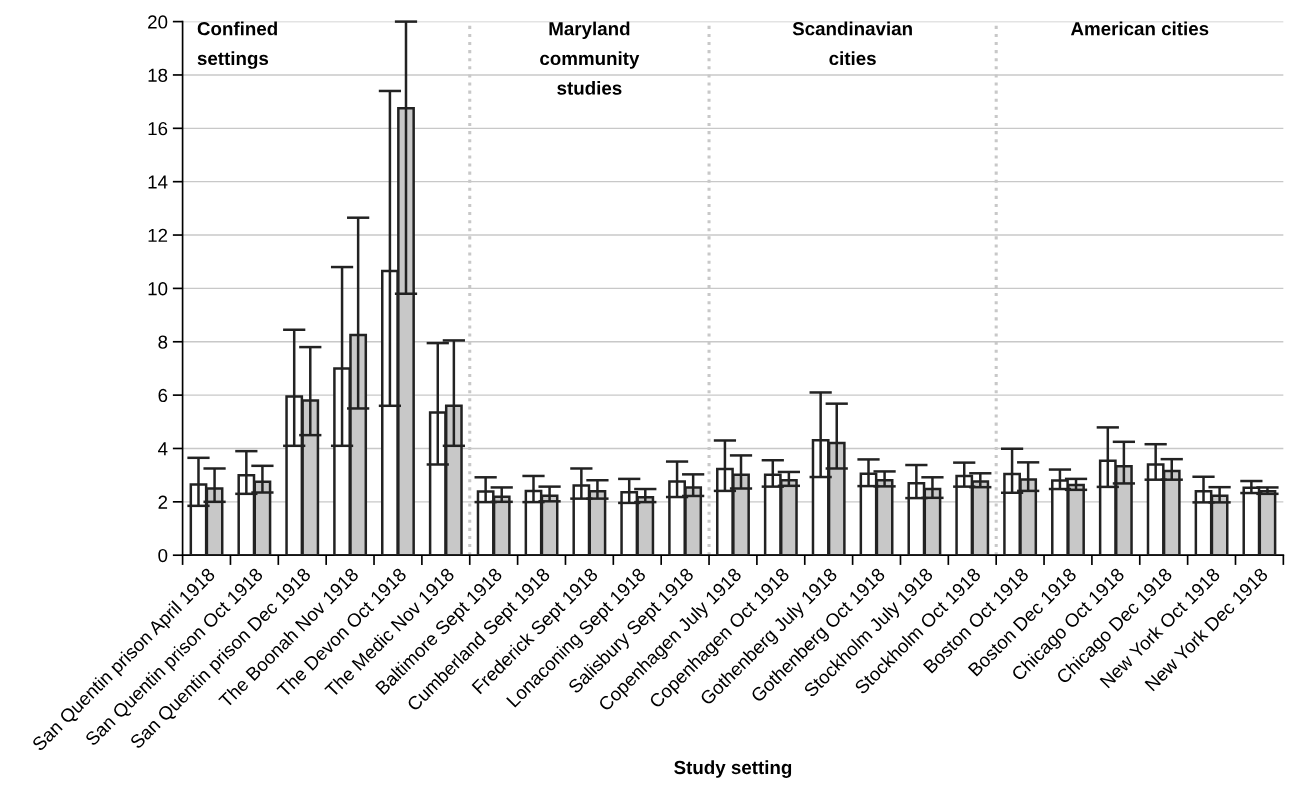 The height and width of the screenshot is (800, 1295). What do you see at coordinates (158, 22) in the screenshot?
I see `y-tick-label: 20` at bounding box center [158, 22].